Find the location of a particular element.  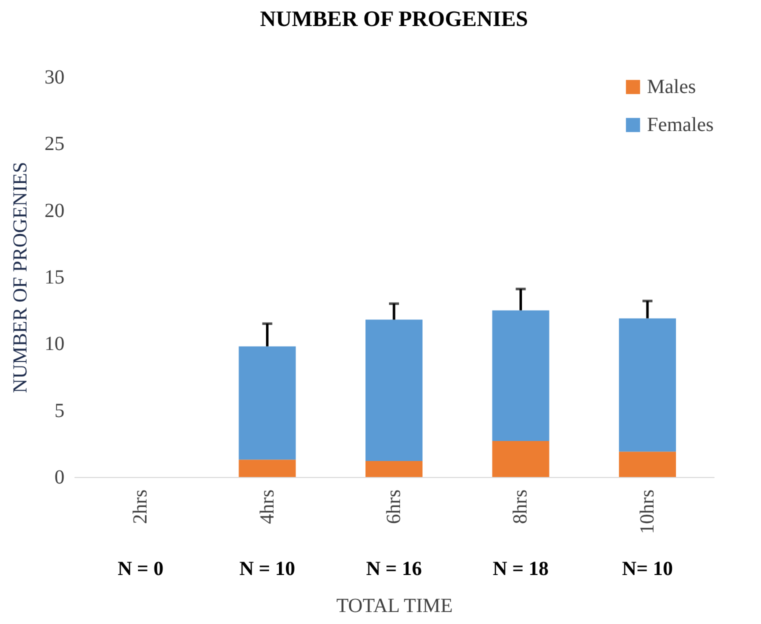

text: N = 16 is located at coordinates (394, 569).